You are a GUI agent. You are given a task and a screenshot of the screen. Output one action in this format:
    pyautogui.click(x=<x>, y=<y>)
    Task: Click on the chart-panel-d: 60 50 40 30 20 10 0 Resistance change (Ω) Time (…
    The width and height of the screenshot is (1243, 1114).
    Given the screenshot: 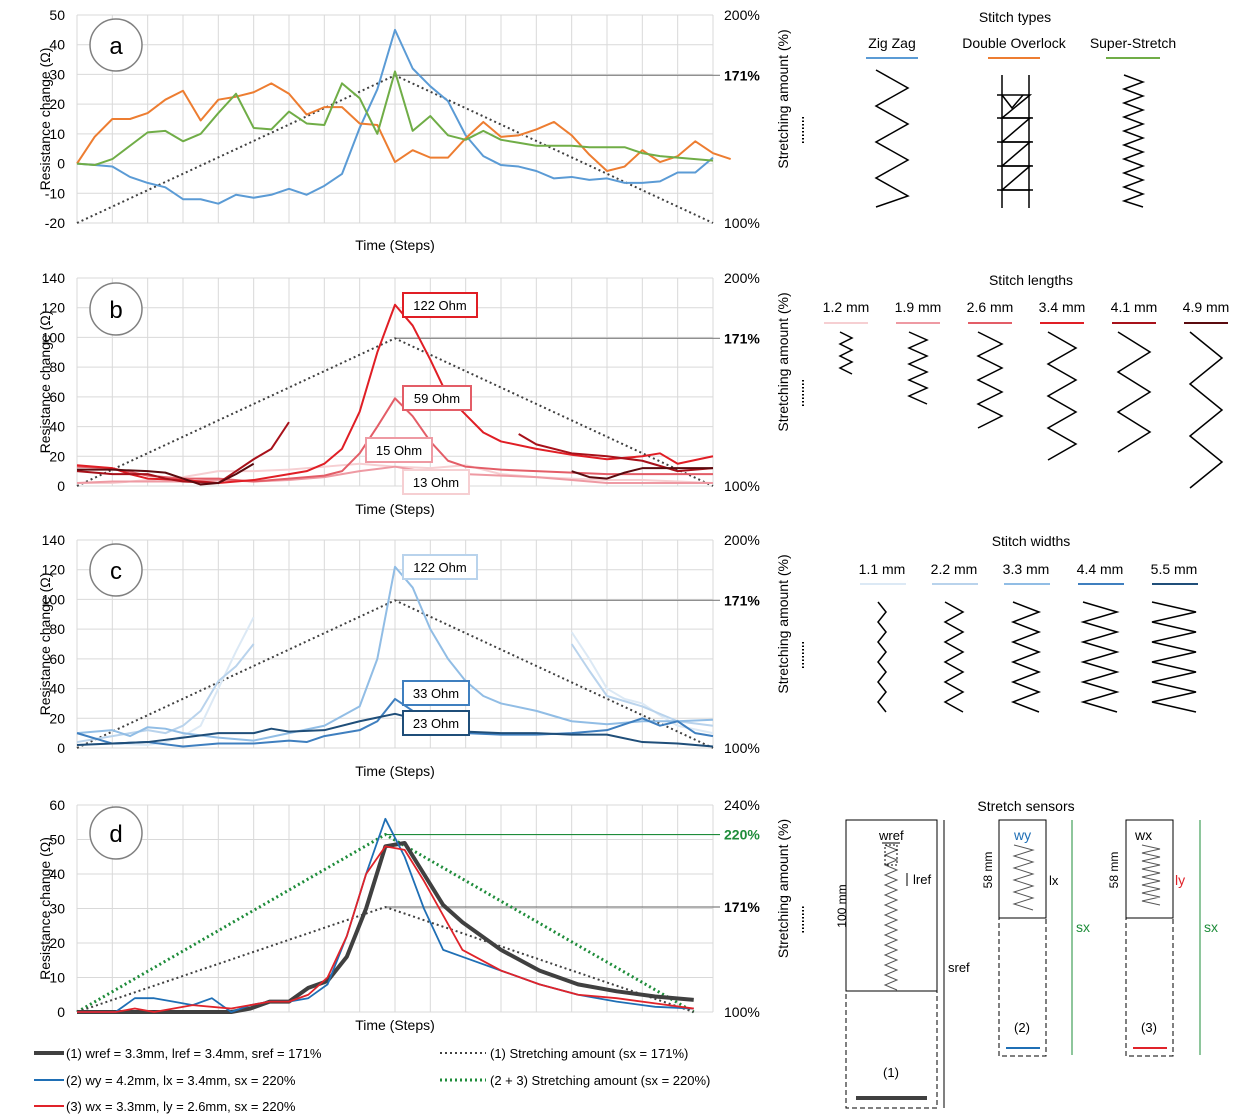 What is the action you would take?
    pyautogui.click(x=420, y=915)
    